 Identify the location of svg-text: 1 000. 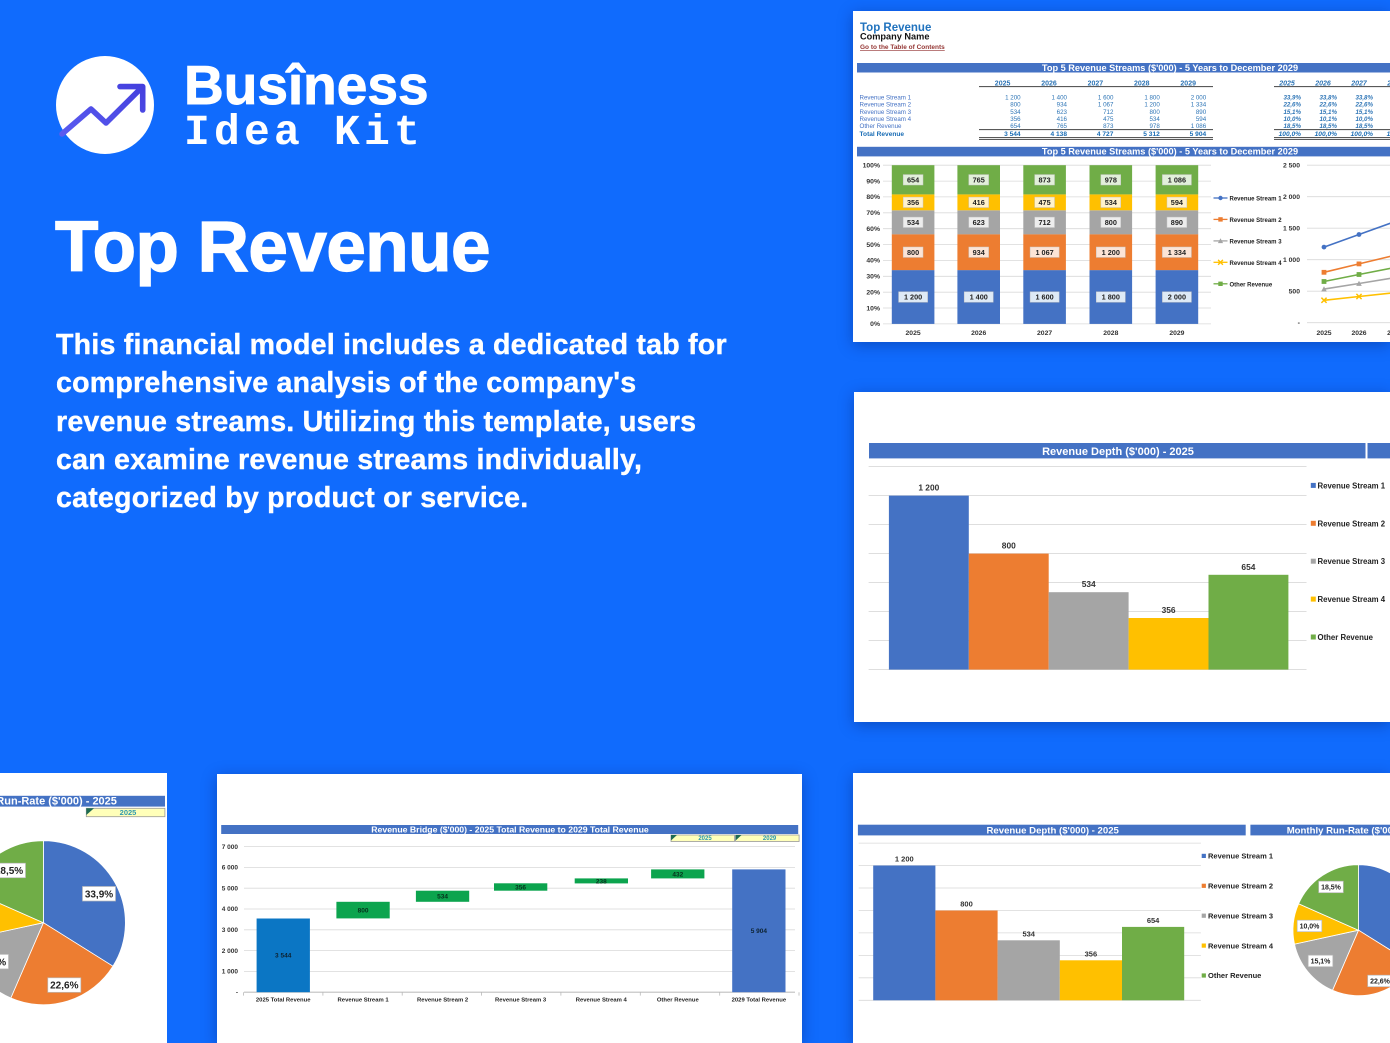
(1291, 260).